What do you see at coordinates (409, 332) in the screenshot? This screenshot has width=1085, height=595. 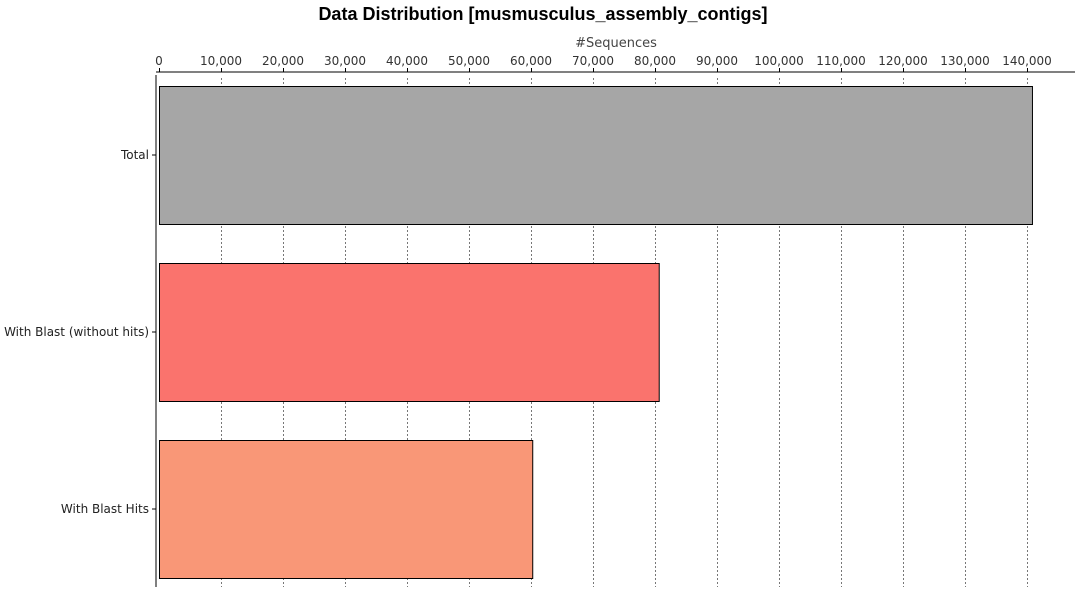 I see `bar-with-blast-without-hits` at bounding box center [409, 332].